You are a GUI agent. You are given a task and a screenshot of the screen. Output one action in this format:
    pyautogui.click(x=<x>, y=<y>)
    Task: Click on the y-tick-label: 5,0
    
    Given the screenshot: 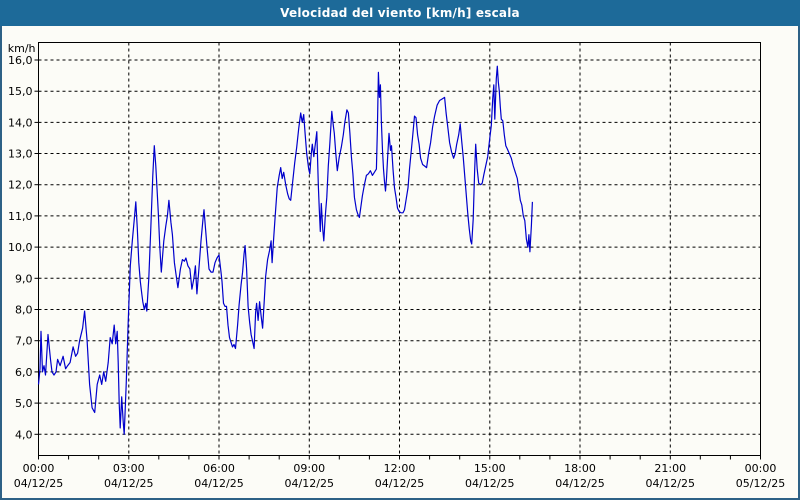 What is the action you would take?
    pyautogui.click(x=24, y=403)
    